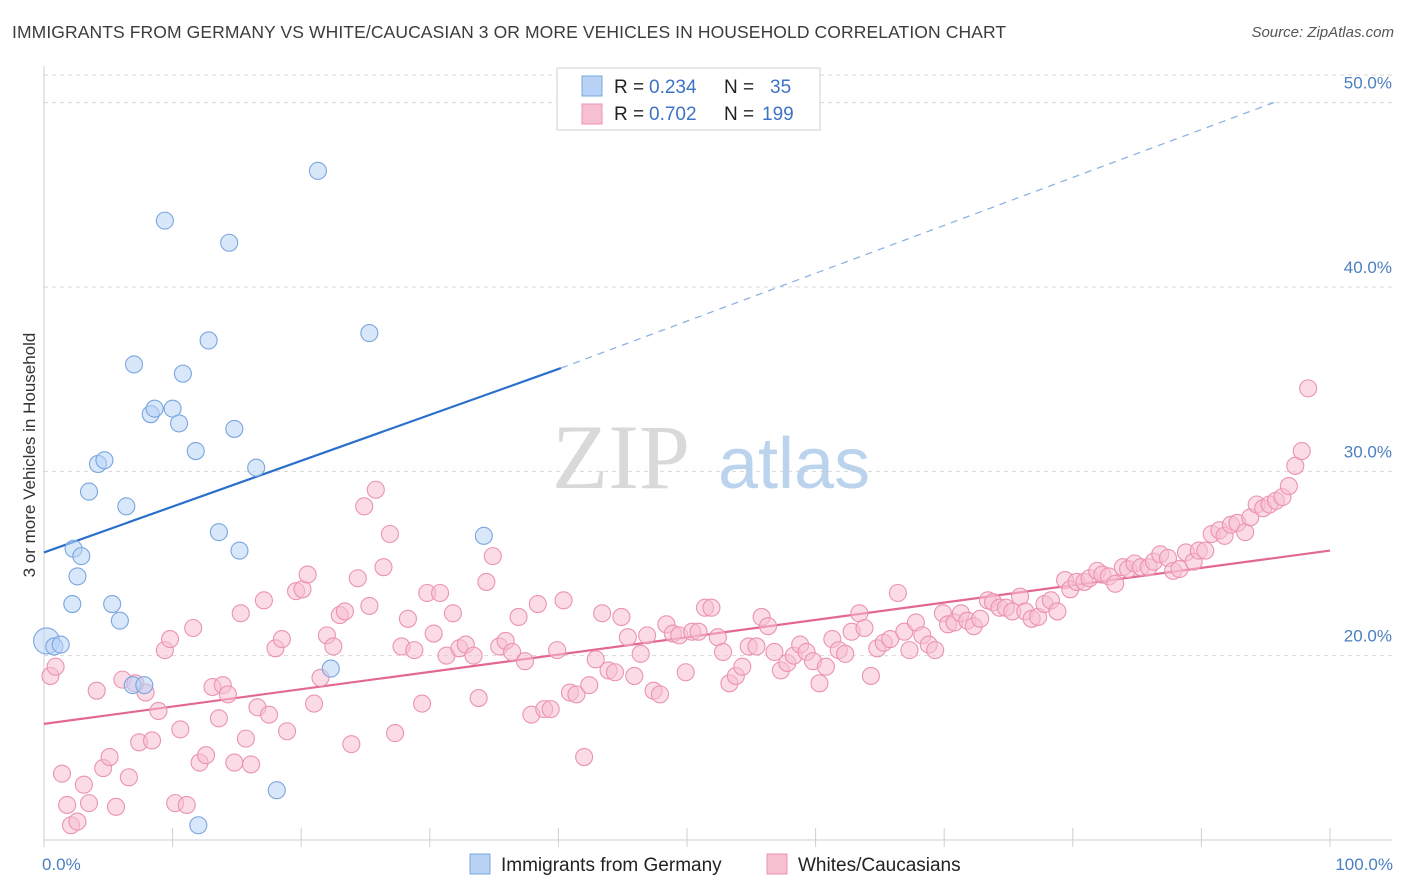 The height and width of the screenshot is (892, 1406). What do you see at coordinates (673, 87) in the screenshot?
I see `legend-r-value-0: 0.234` at bounding box center [673, 87].